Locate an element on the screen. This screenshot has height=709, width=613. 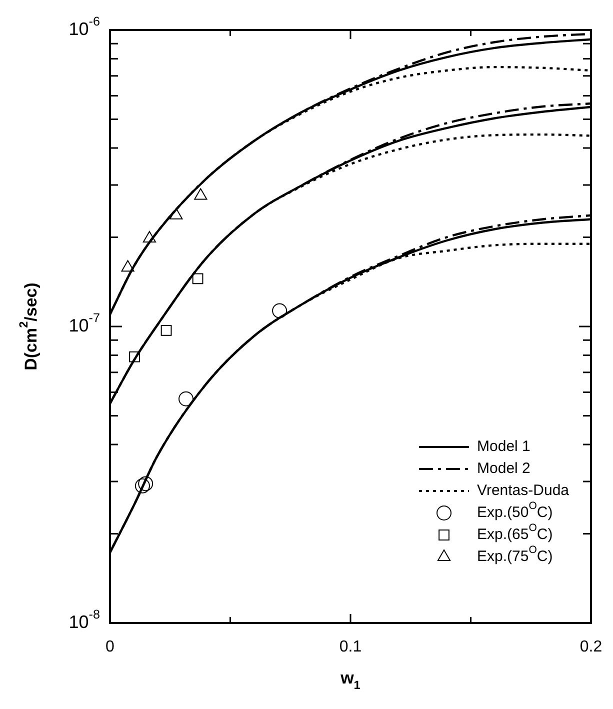
x-tick-label: 0.2 is located at coordinates (591, 647).